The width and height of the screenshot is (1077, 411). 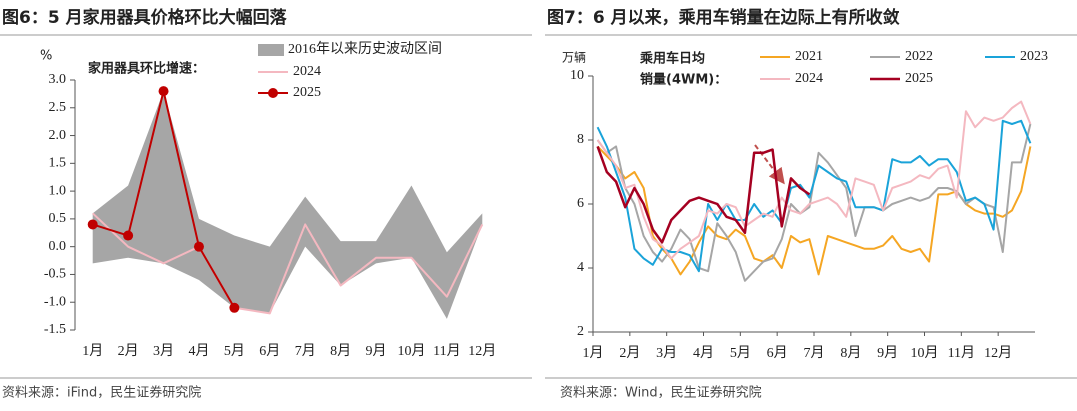 I want to click on y-axis-label: 万辆, so click(x=574, y=58).